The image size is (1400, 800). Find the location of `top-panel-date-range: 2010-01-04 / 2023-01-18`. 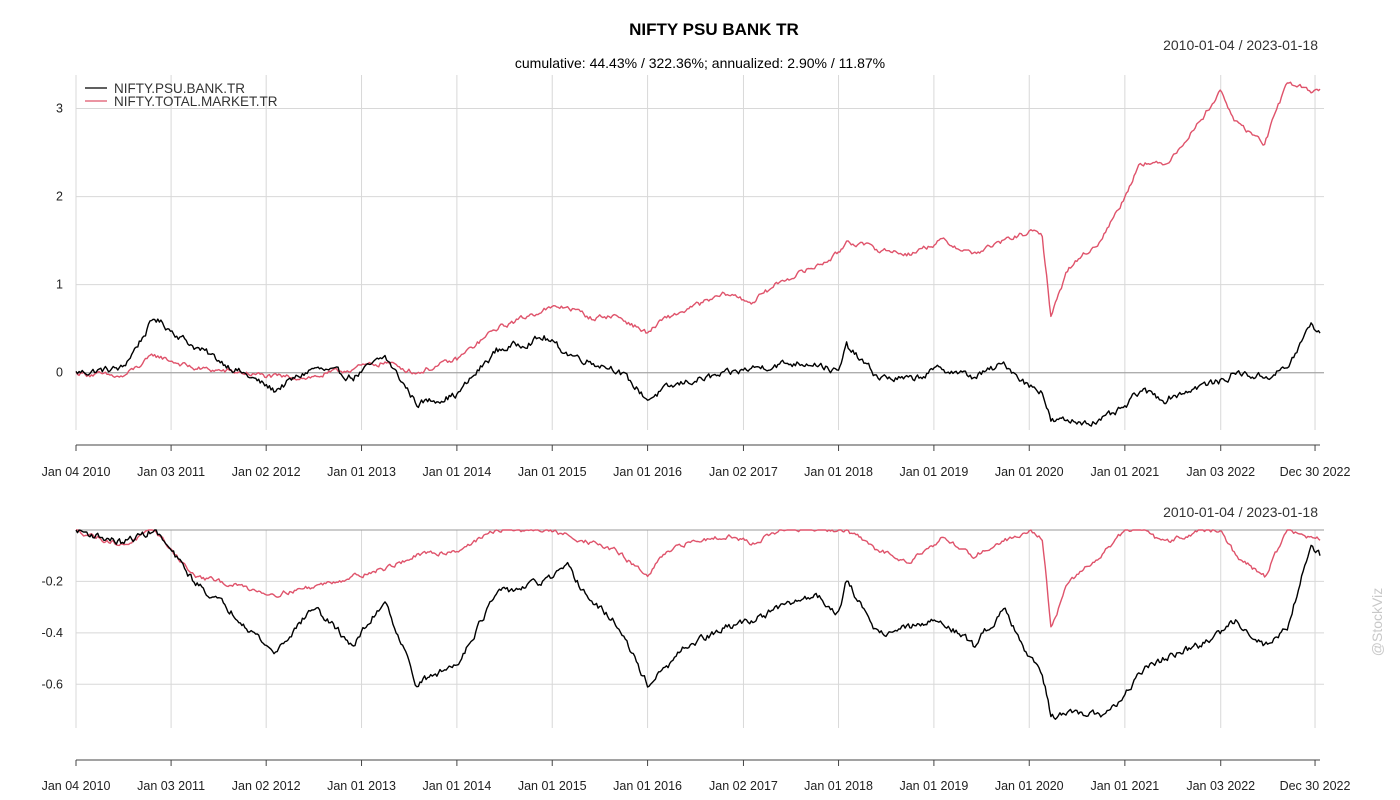

top-panel-date-range: 2010-01-04 / 2023-01-18 is located at coordinates (1240, 45).